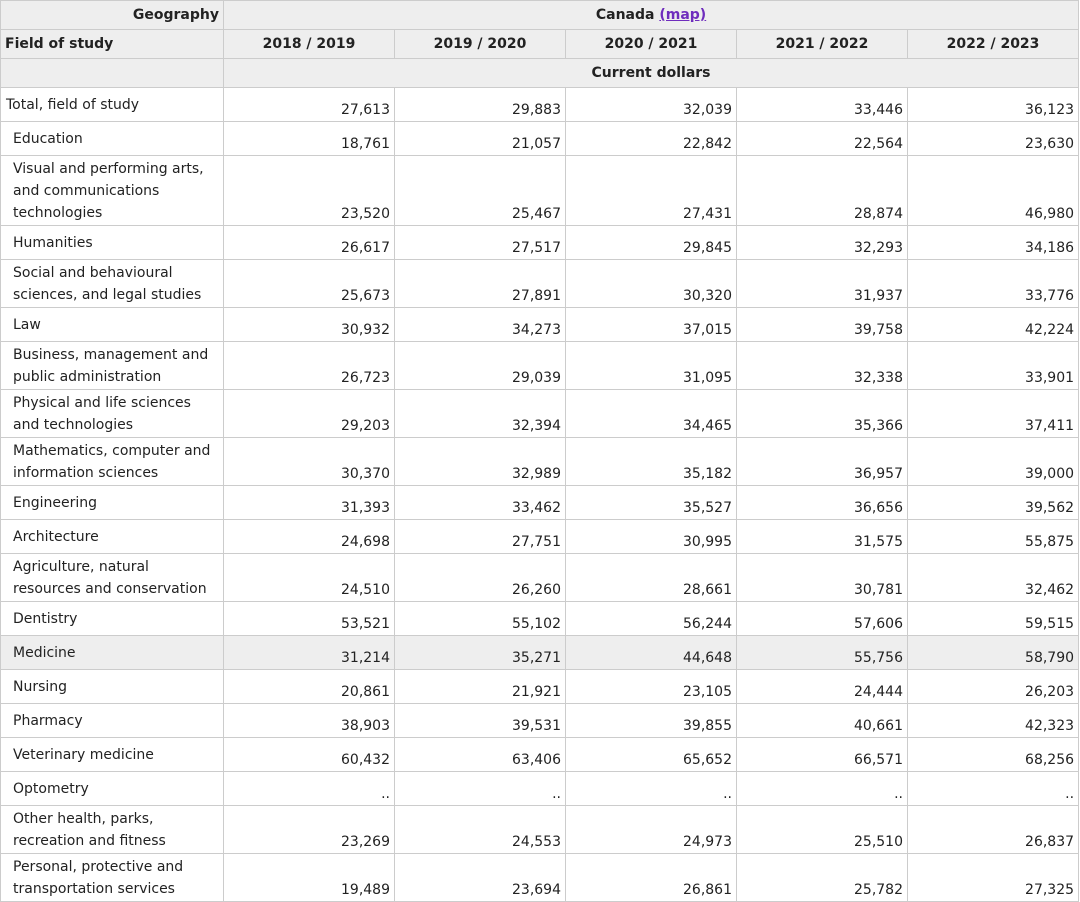 The height and width of the screenshot is (902, 1080). I want to click on row-label: Optometry, so click(112, 788).